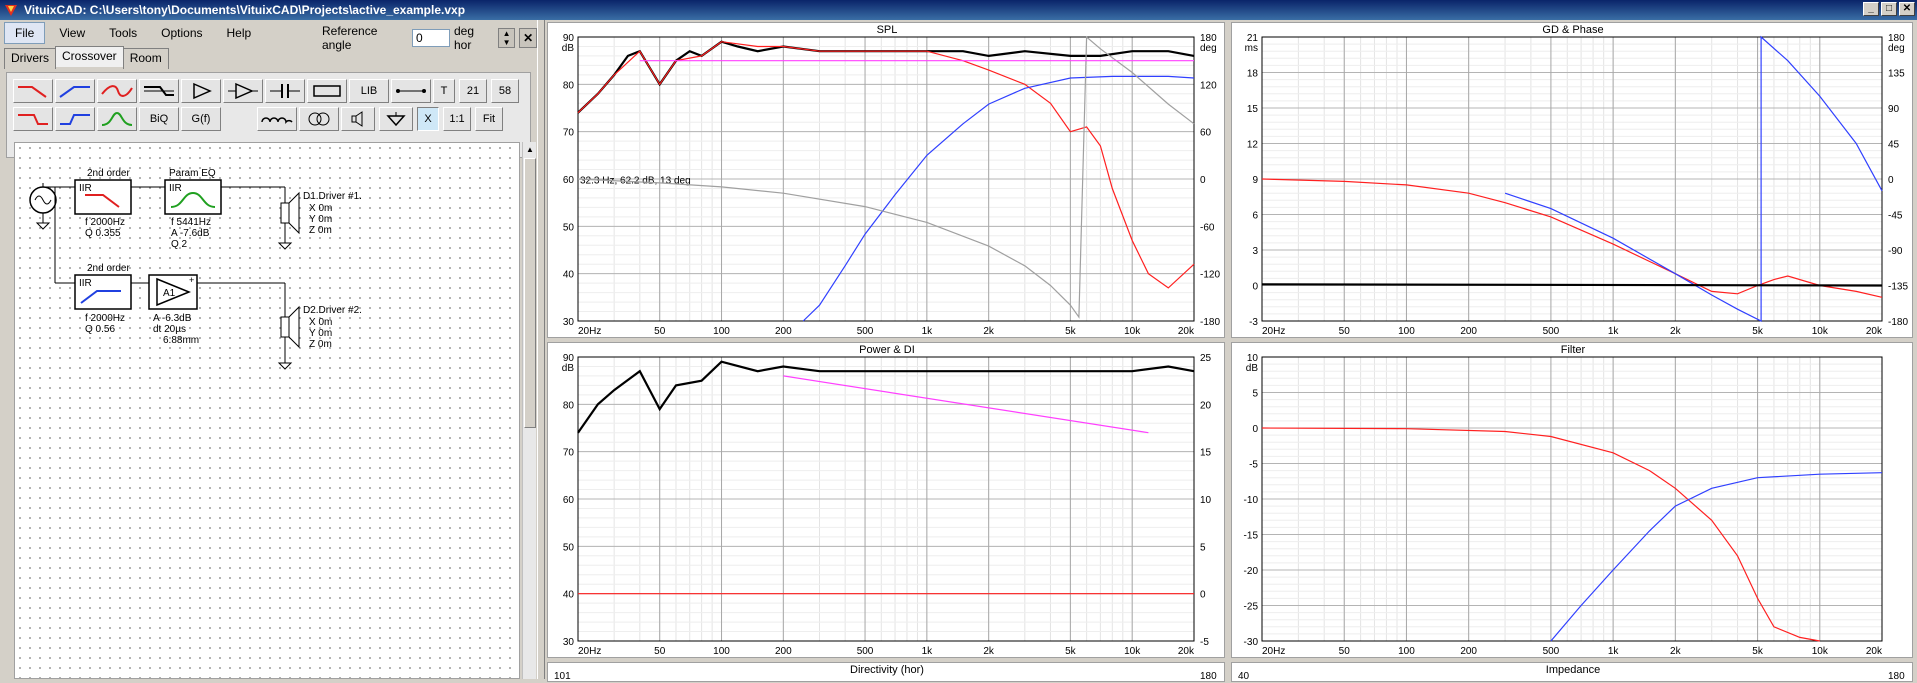 This screenshot has width=1917, height=683. What do you see at coordinates (1889, 9) in the screenshot?
I see `maximize-button: □` at bounding box center [1889, 9].